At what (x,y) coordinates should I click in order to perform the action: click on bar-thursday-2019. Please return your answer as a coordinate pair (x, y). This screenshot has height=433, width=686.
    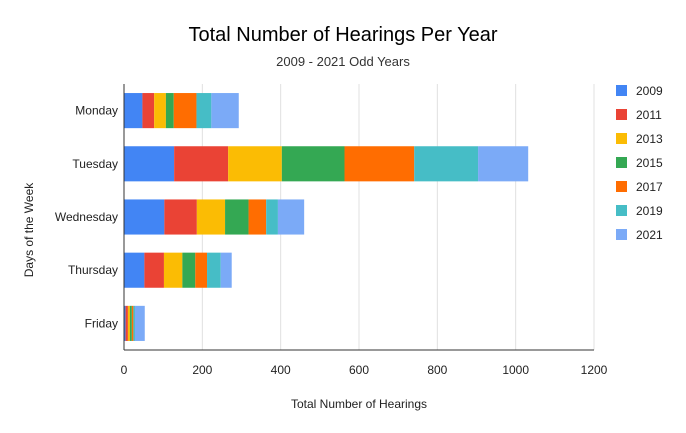
    Looking at the image, I should click on (214, 270).